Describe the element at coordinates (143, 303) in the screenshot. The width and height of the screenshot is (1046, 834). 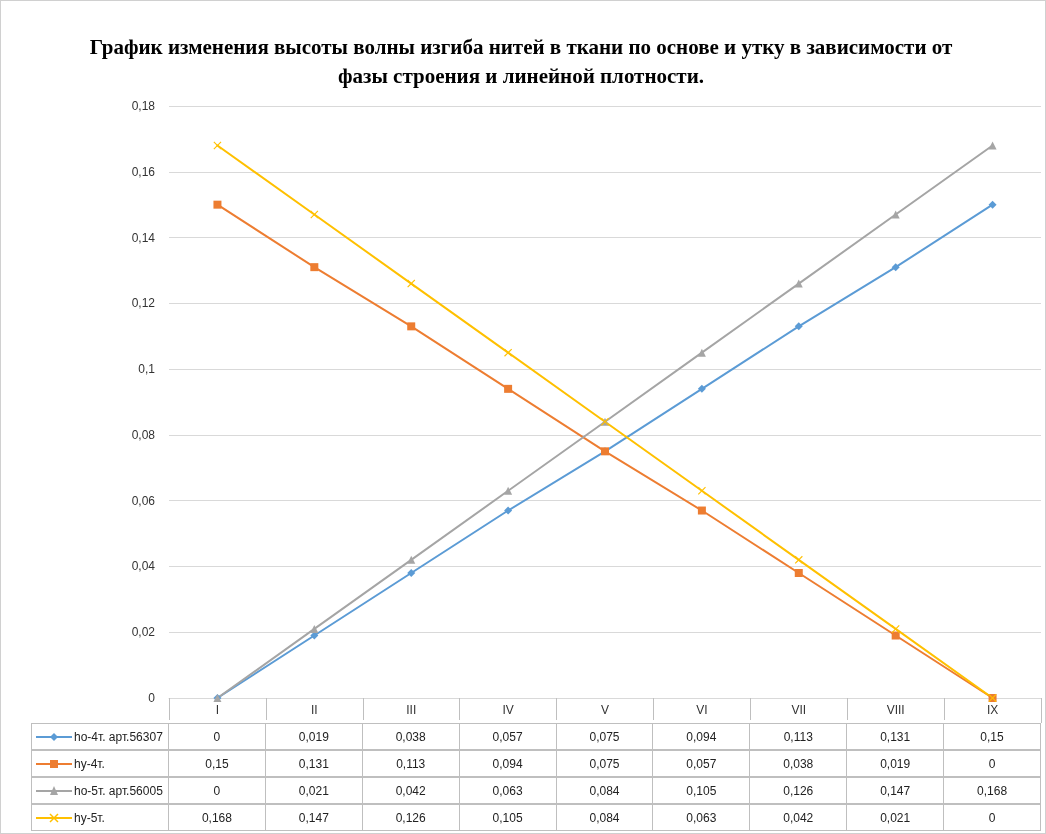
I see `y-tick-label: 0,12` at that location.